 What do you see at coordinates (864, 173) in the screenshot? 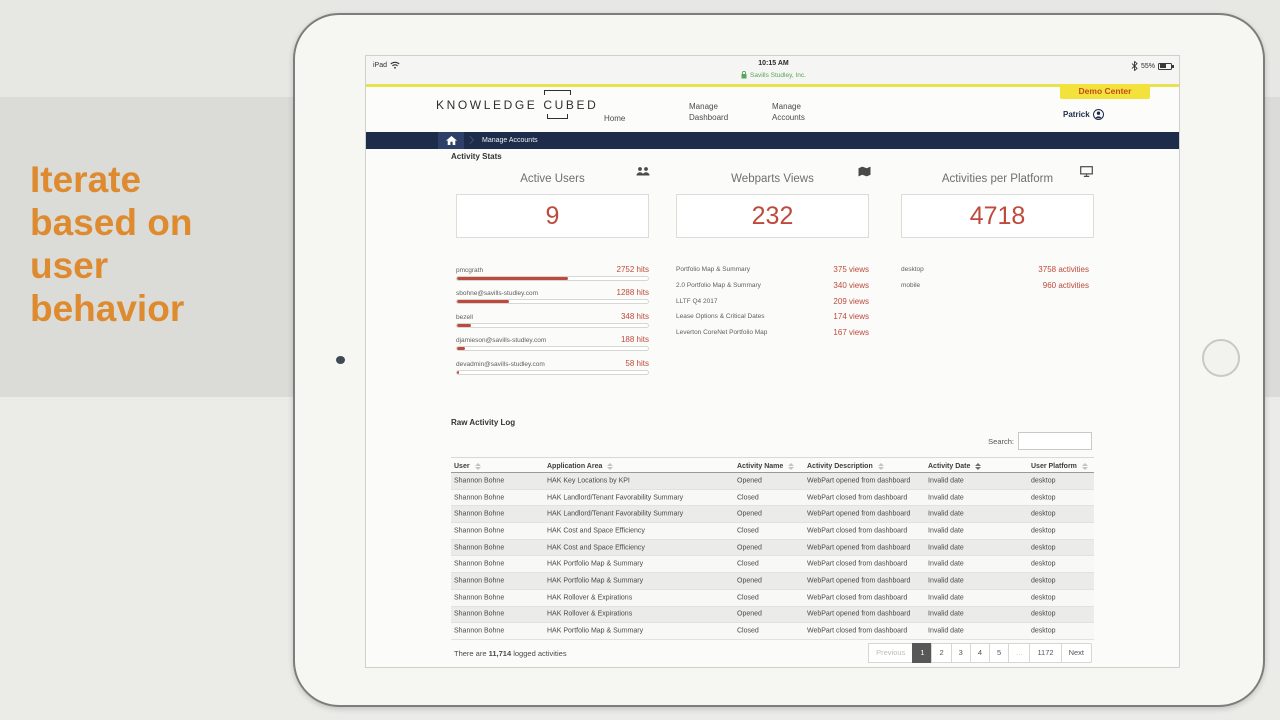
I see `map-icon` at bounding box center [864, 173].